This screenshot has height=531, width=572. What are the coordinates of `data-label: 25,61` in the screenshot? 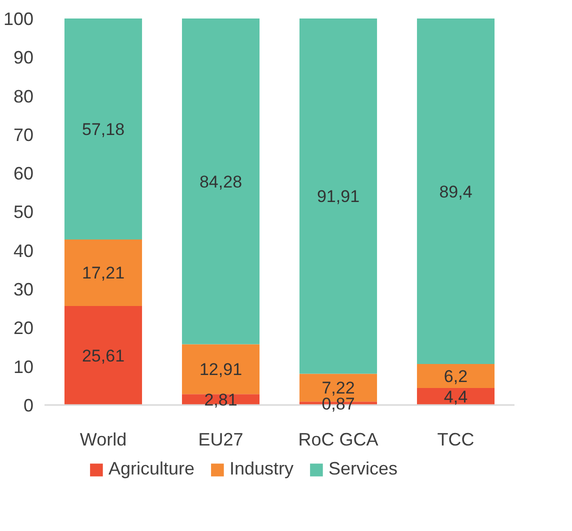 It's located at (103, 356).